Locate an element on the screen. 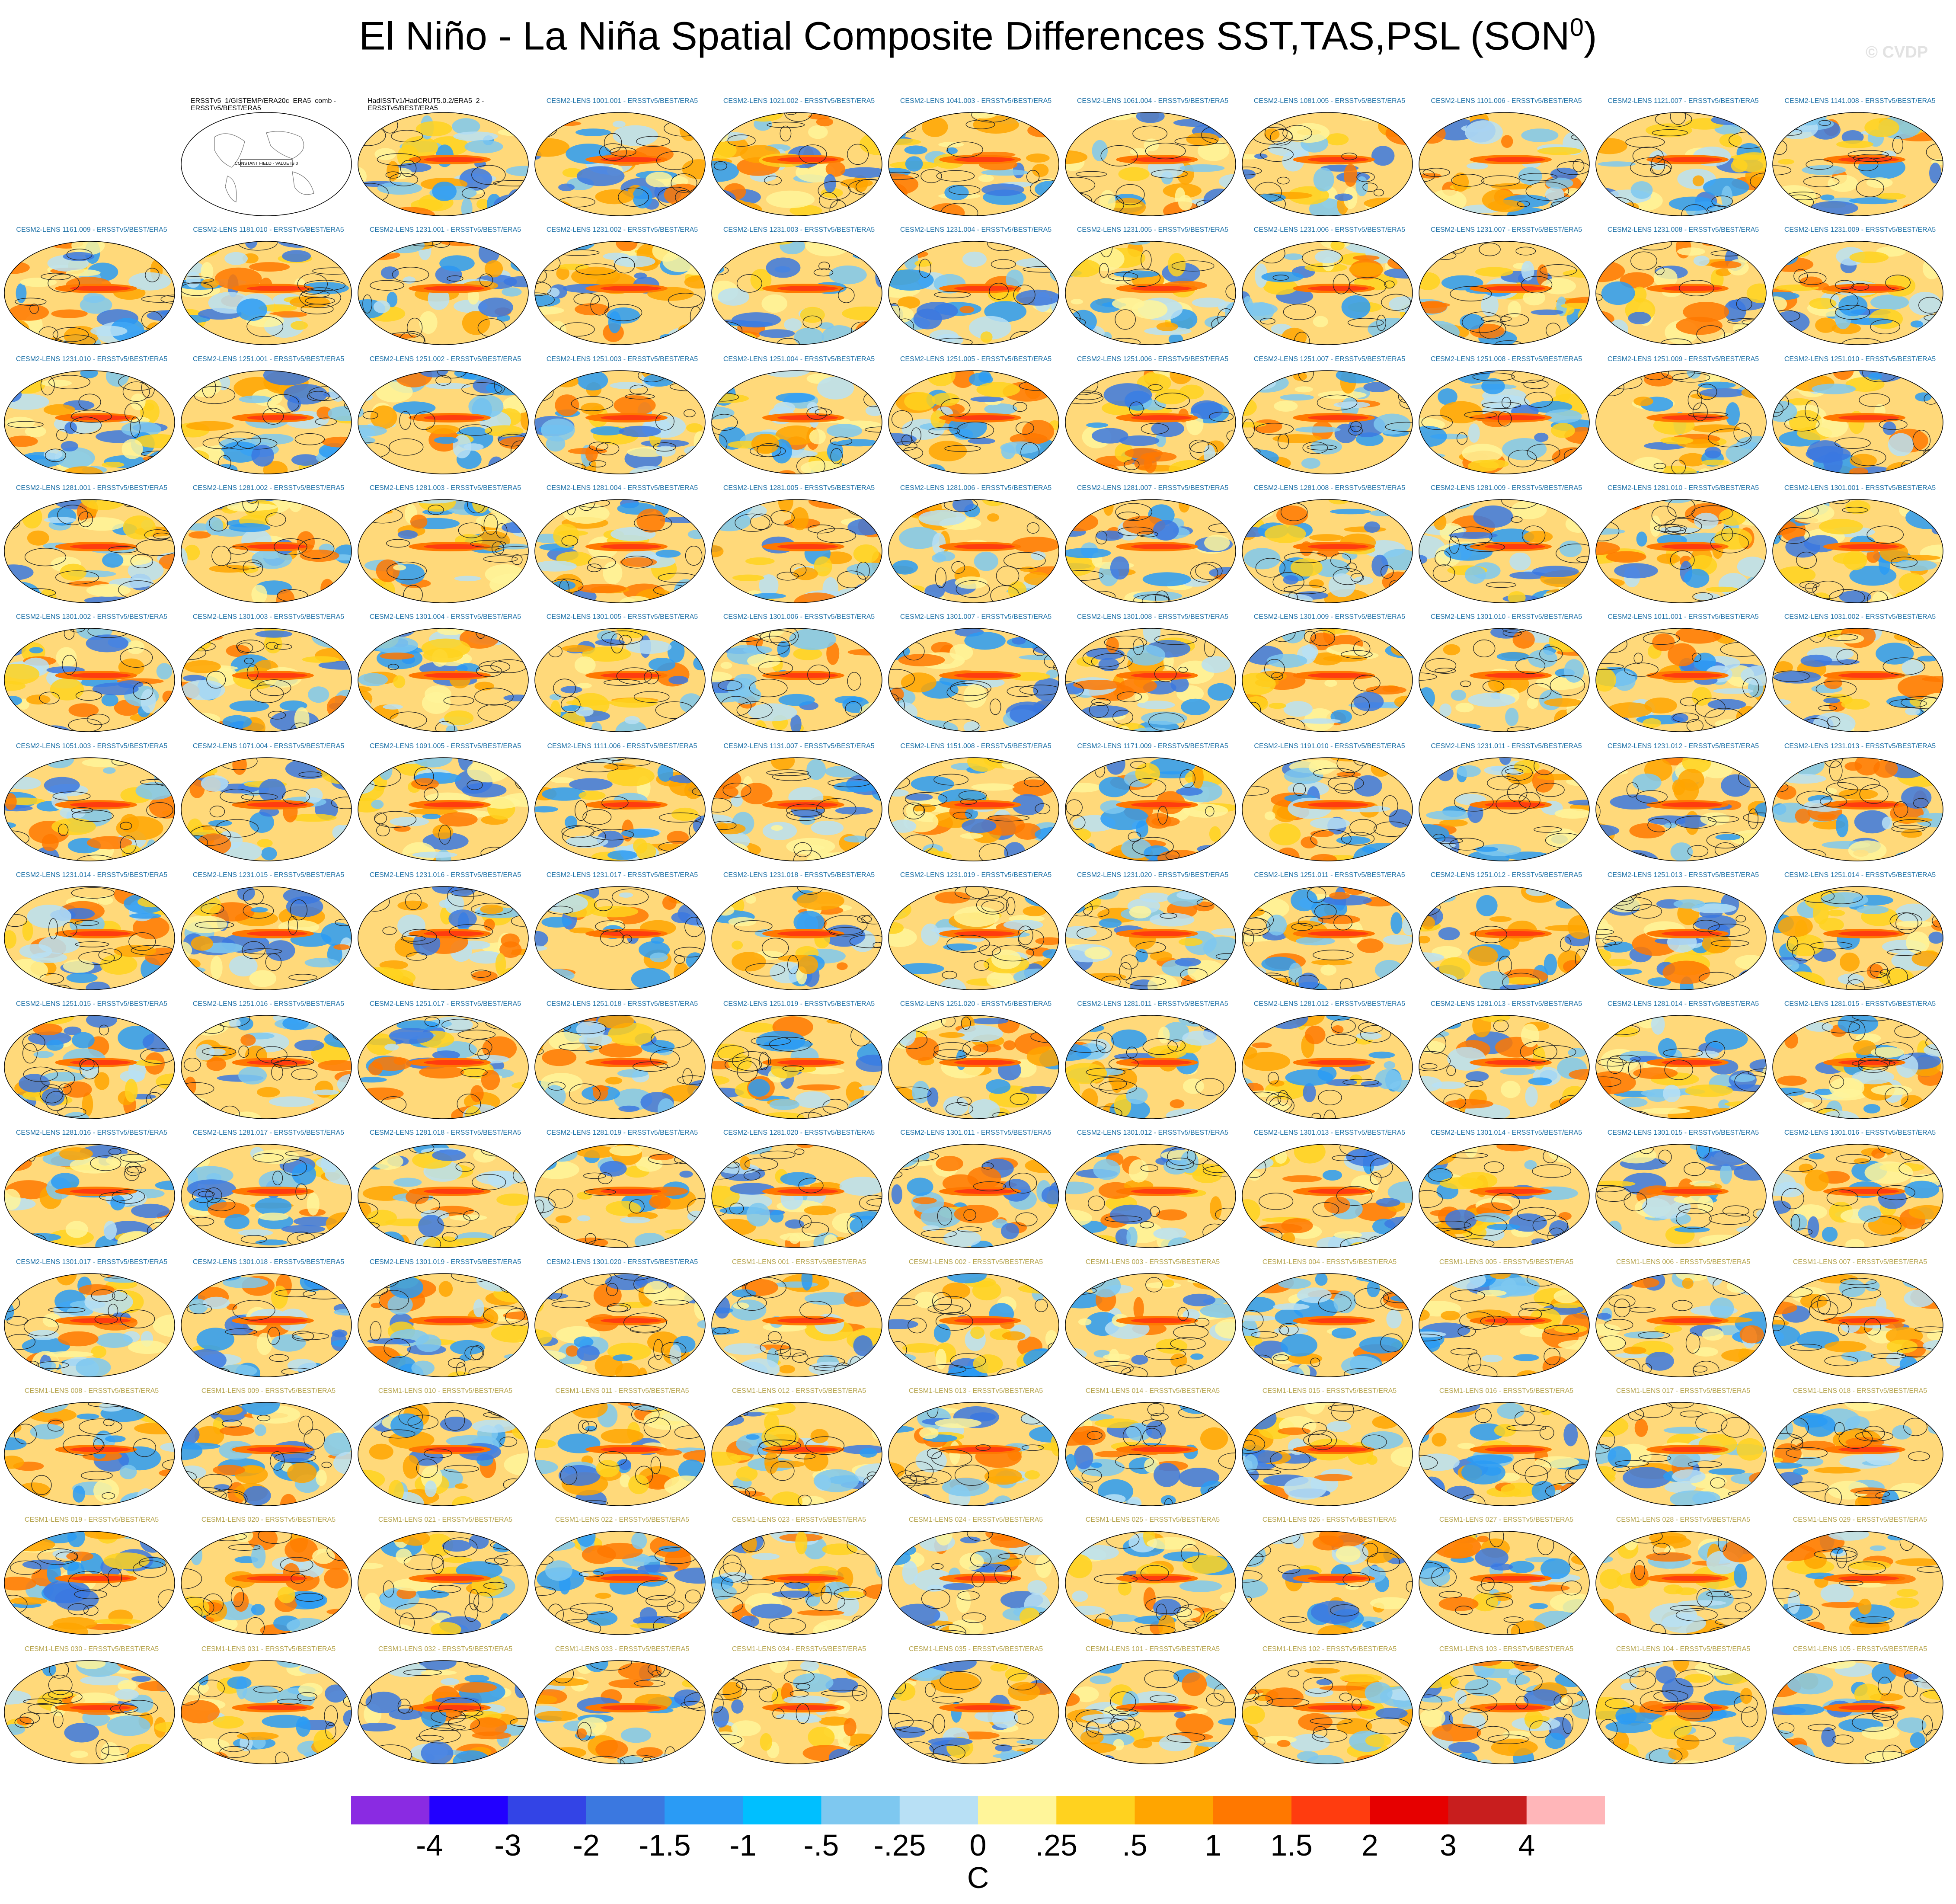 The width and height of the screenshot is (1956, 1904). panel-label: CESM1-LENS 024 - ERSSTv5/BEST/ERA5 is located at coordinates (975, 1519).